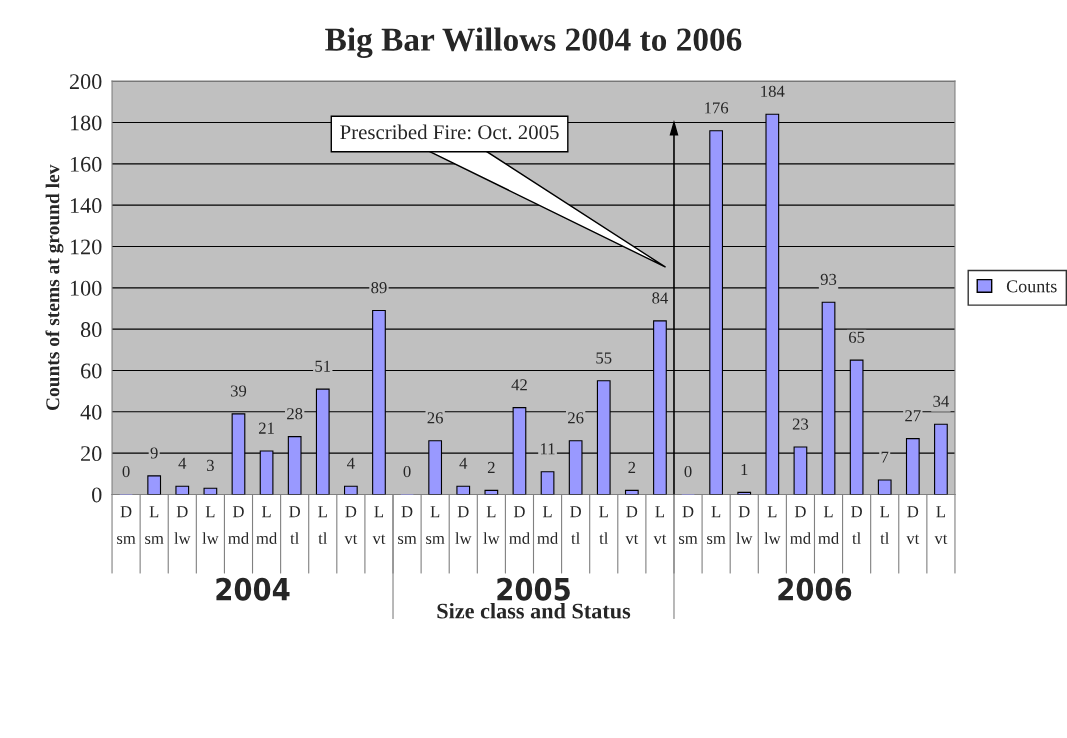  Describe the element at coordinates (533, 589) in the screenshot. I see `text: 2005` at that location.